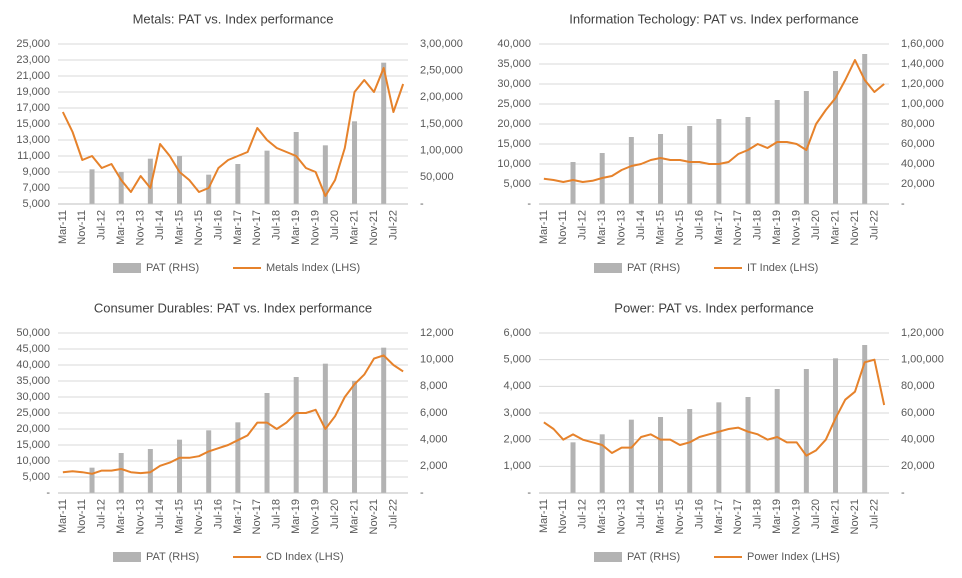  I want to click on y-tick-label: -, so click(529, 493).